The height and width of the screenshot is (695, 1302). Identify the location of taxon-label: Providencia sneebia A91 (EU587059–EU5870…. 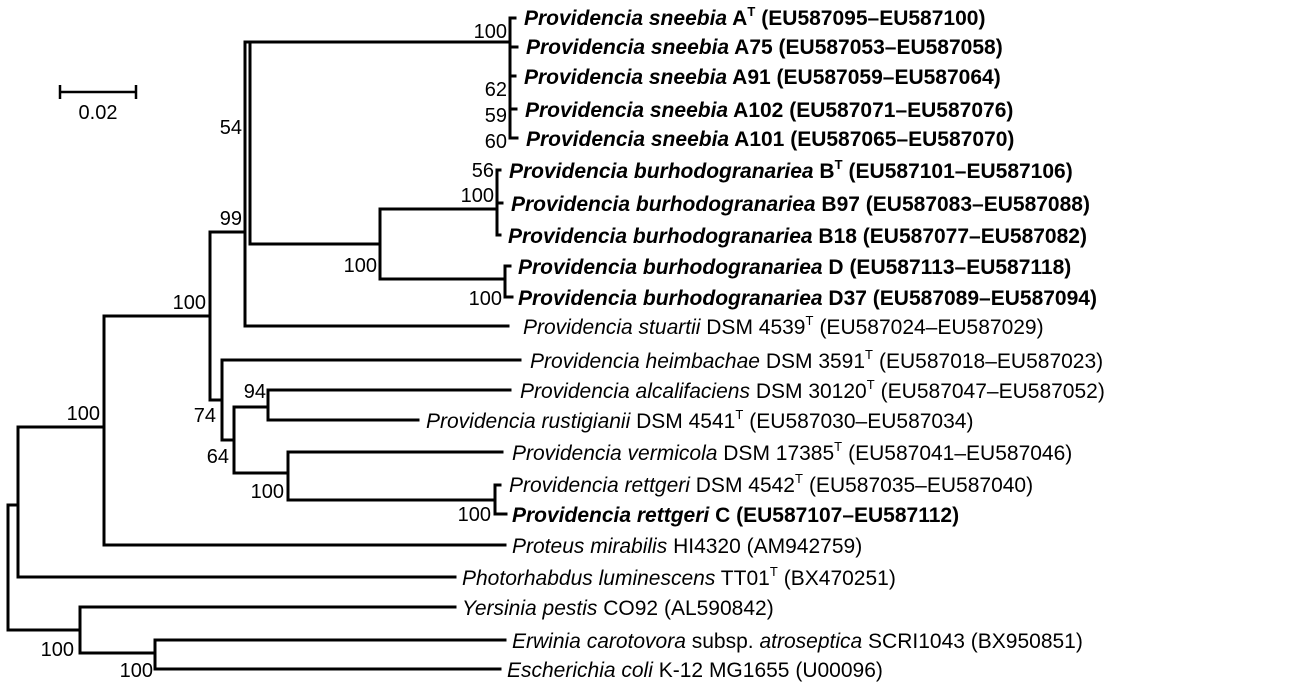
(762, 77).